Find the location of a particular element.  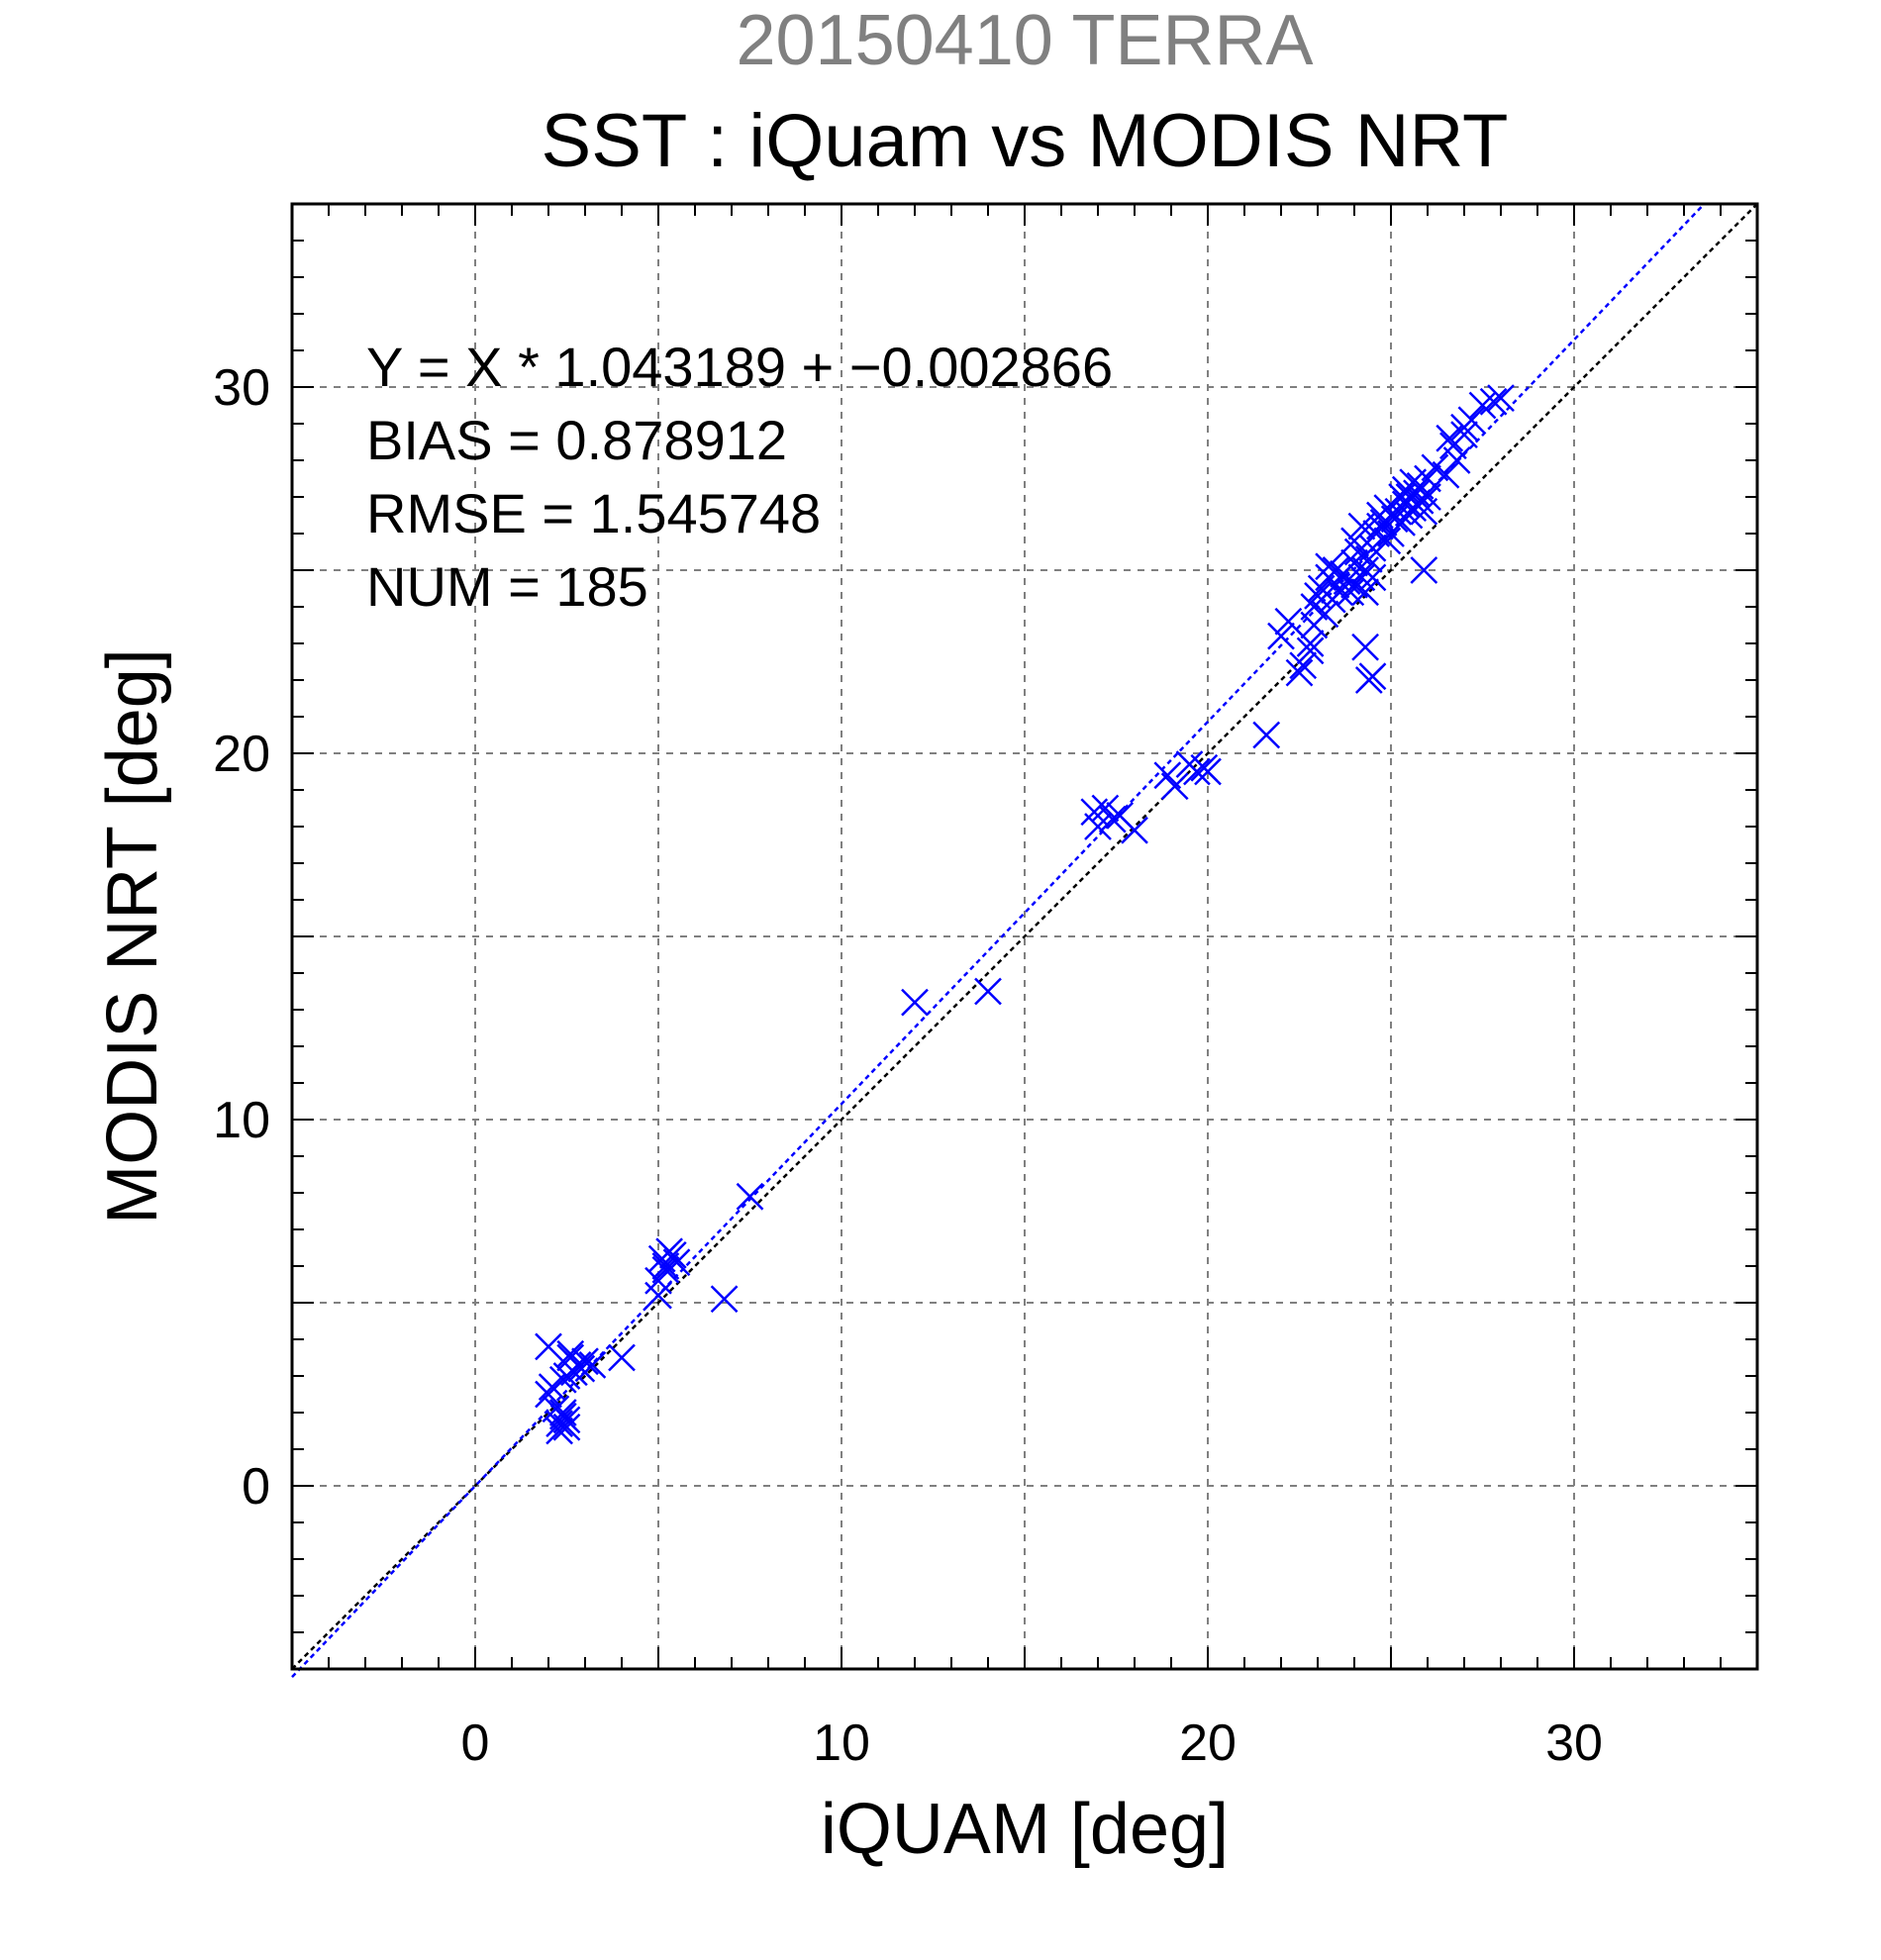

rmse-text: RMSE = 1.545748 is located at coordinates (593, 513).